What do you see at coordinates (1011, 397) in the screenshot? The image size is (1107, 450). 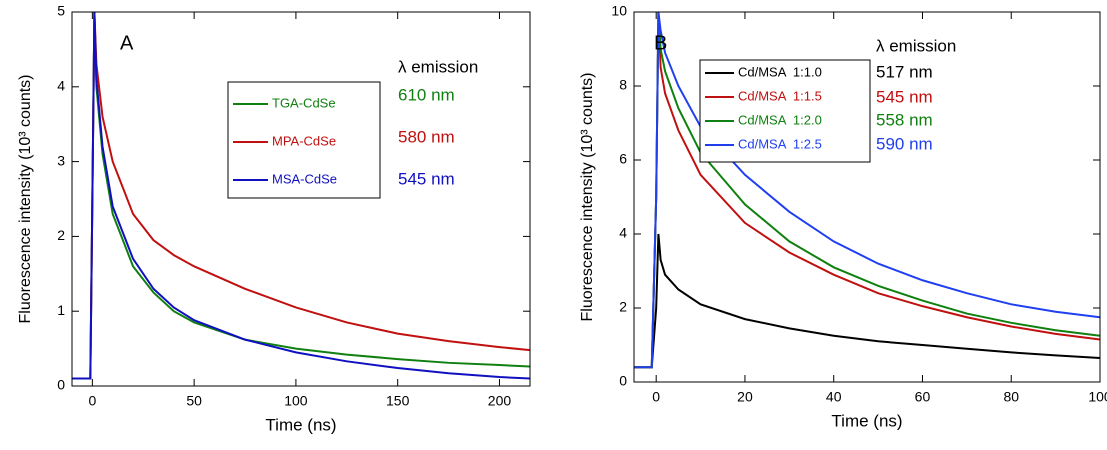 I see `x-tick-label: 80` at bounding box center [1011, 397].